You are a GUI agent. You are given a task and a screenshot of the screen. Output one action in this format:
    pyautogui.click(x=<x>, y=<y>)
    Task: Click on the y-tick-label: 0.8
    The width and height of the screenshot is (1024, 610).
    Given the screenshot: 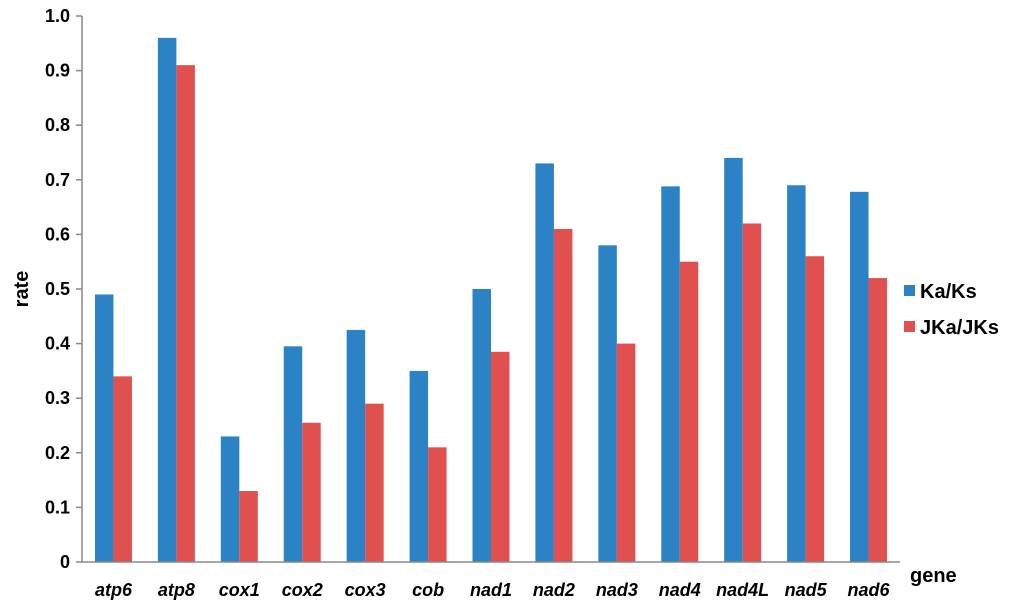 What is the action you would take?
    pyautogui.click(x=57, y=125)
    